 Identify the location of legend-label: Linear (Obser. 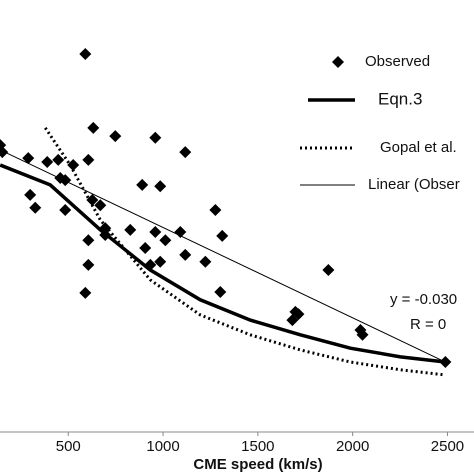
(414, 184).